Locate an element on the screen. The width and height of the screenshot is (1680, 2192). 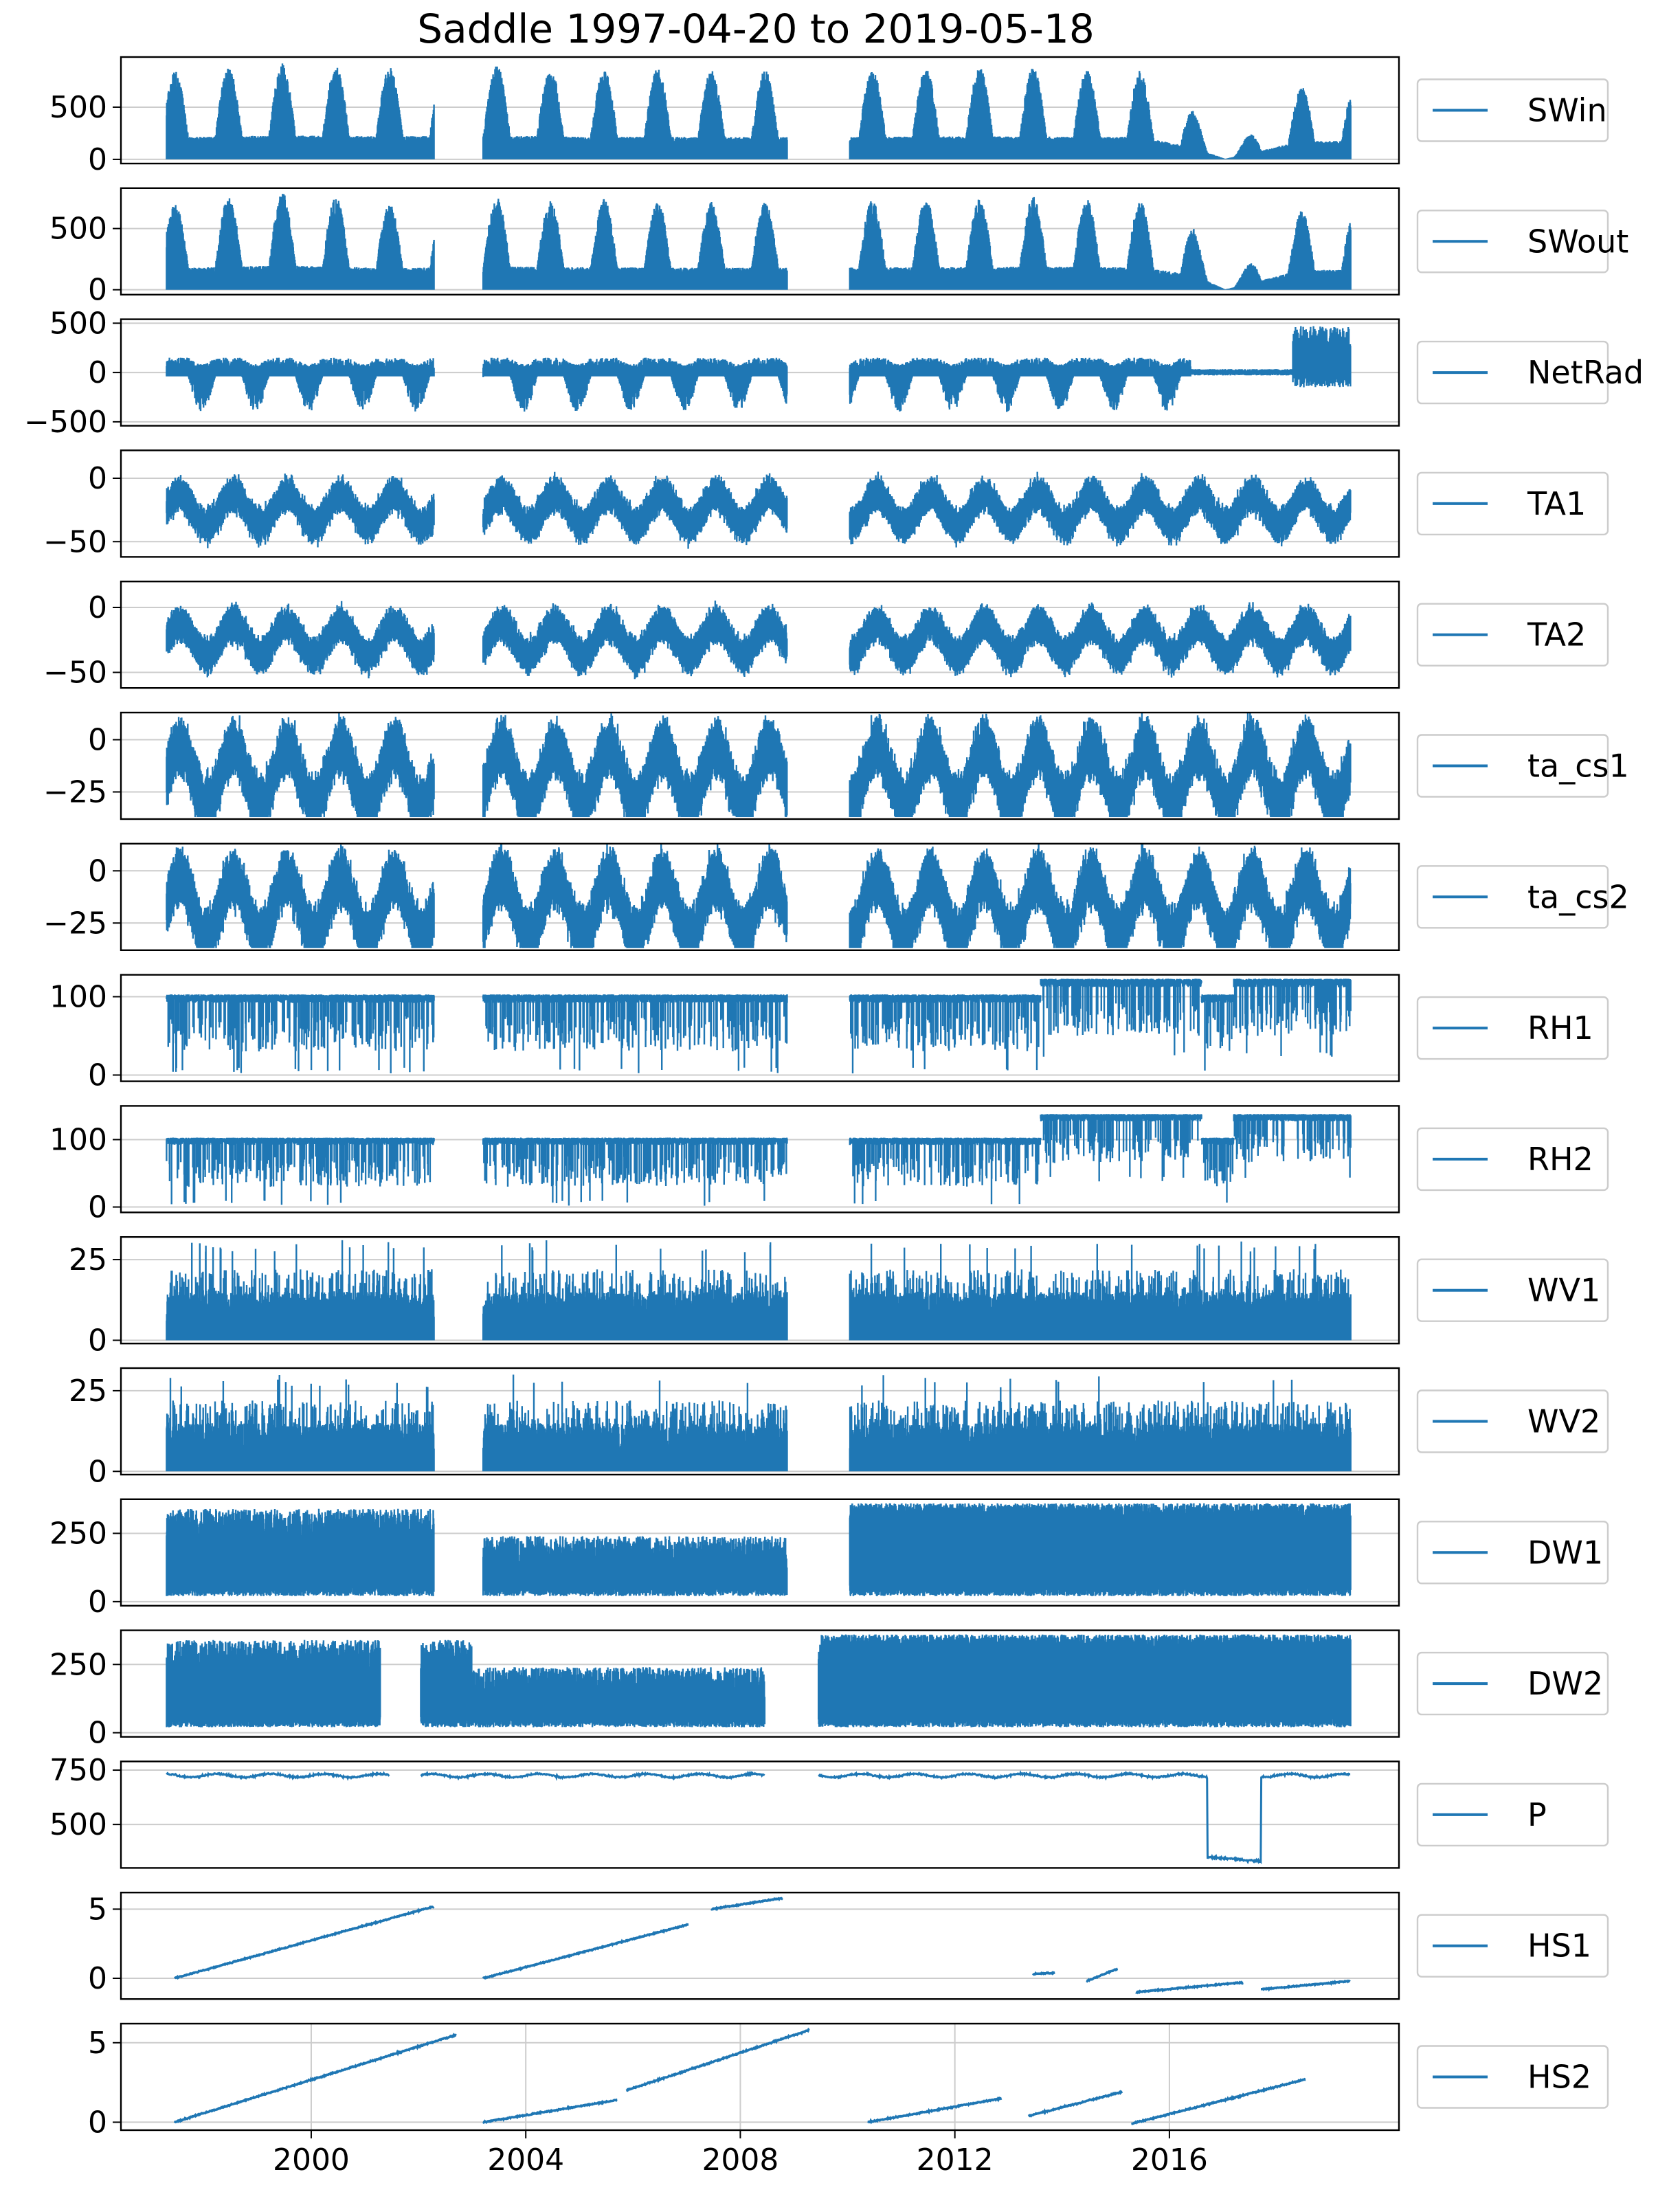
panel-HS1: 5 0 HS1 is located at coordinates (848, 1945).